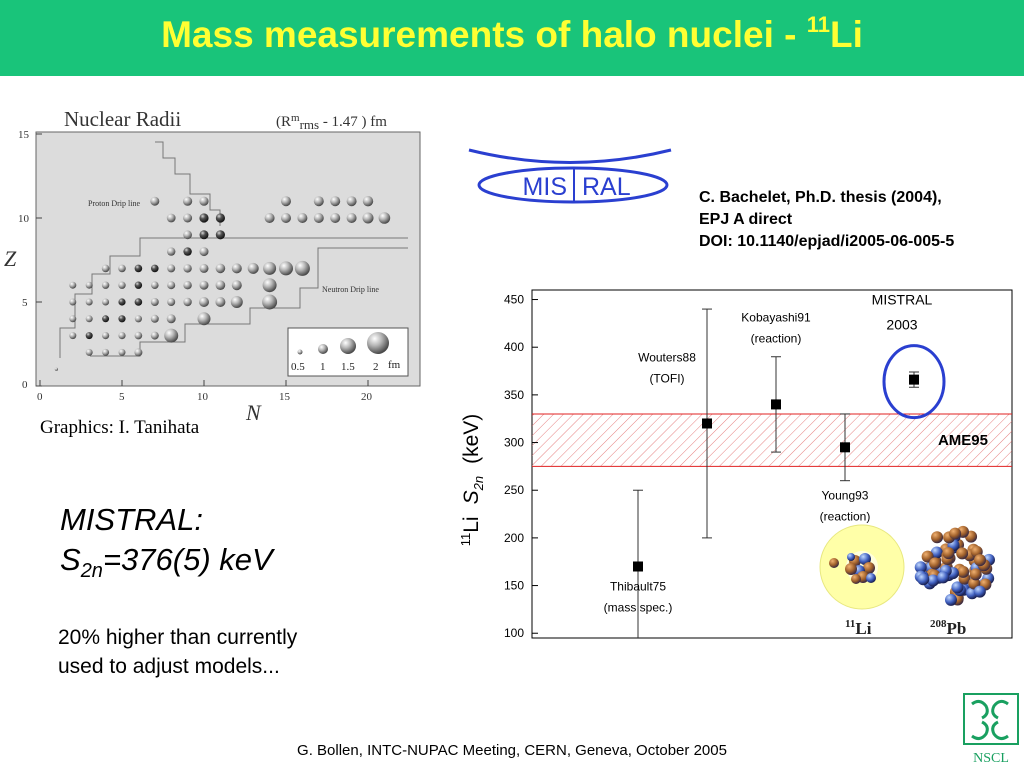 The width and height of the screenshot is (1024, 768). Describe the element at coordinates (253, 412) in the screenshot. I see `n-axis-label: N` at that location.